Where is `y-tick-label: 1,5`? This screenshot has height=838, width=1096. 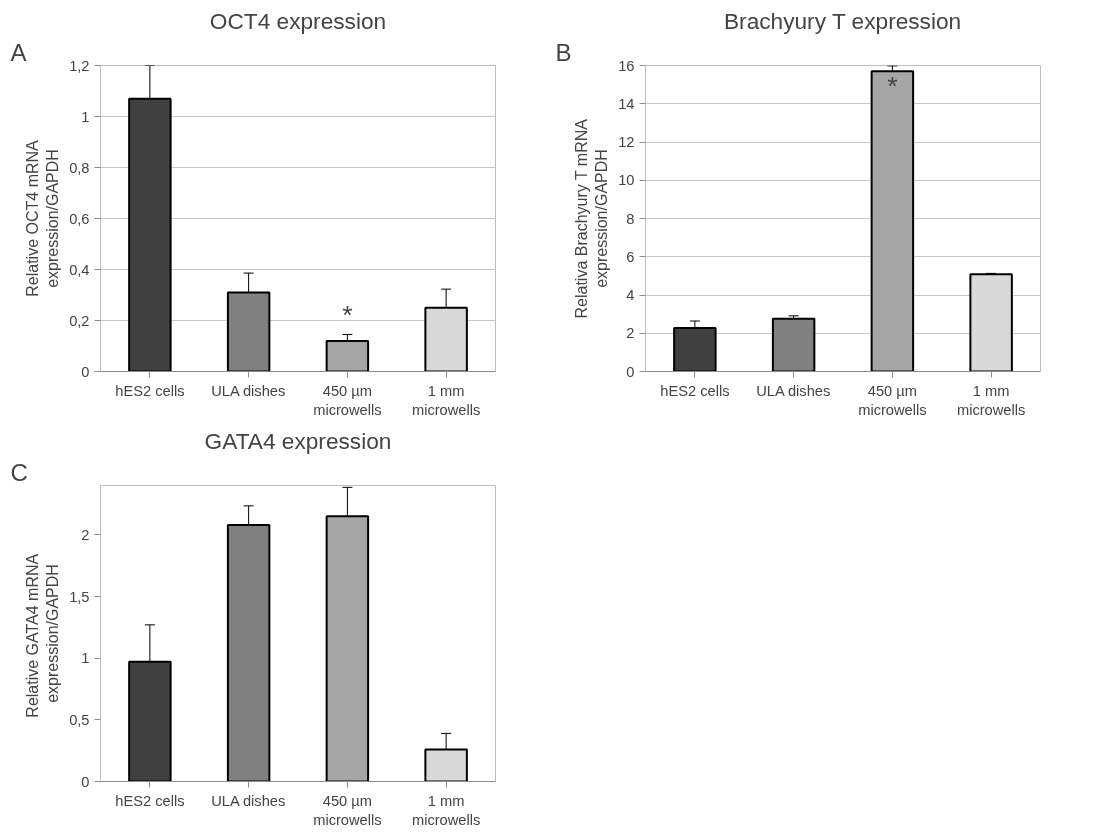 y-tick-label: 1,5 is located at coordinates (79, 596).